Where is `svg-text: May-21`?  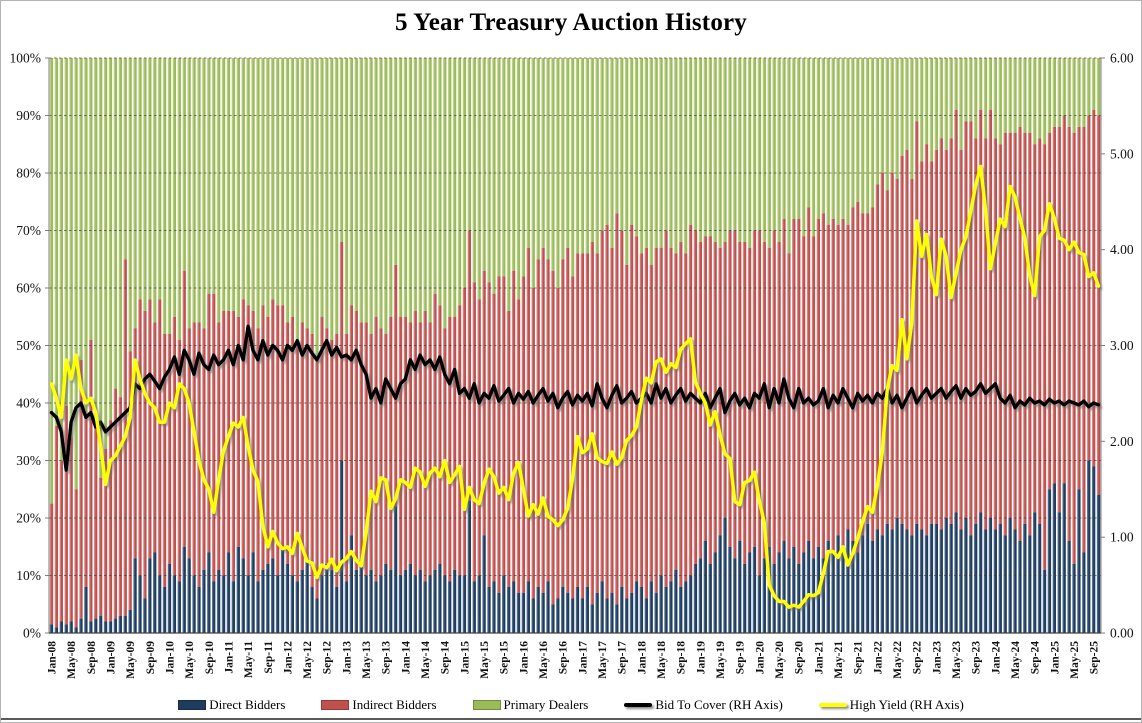
svg-text: May-21 is located at coordinates (839, 660).